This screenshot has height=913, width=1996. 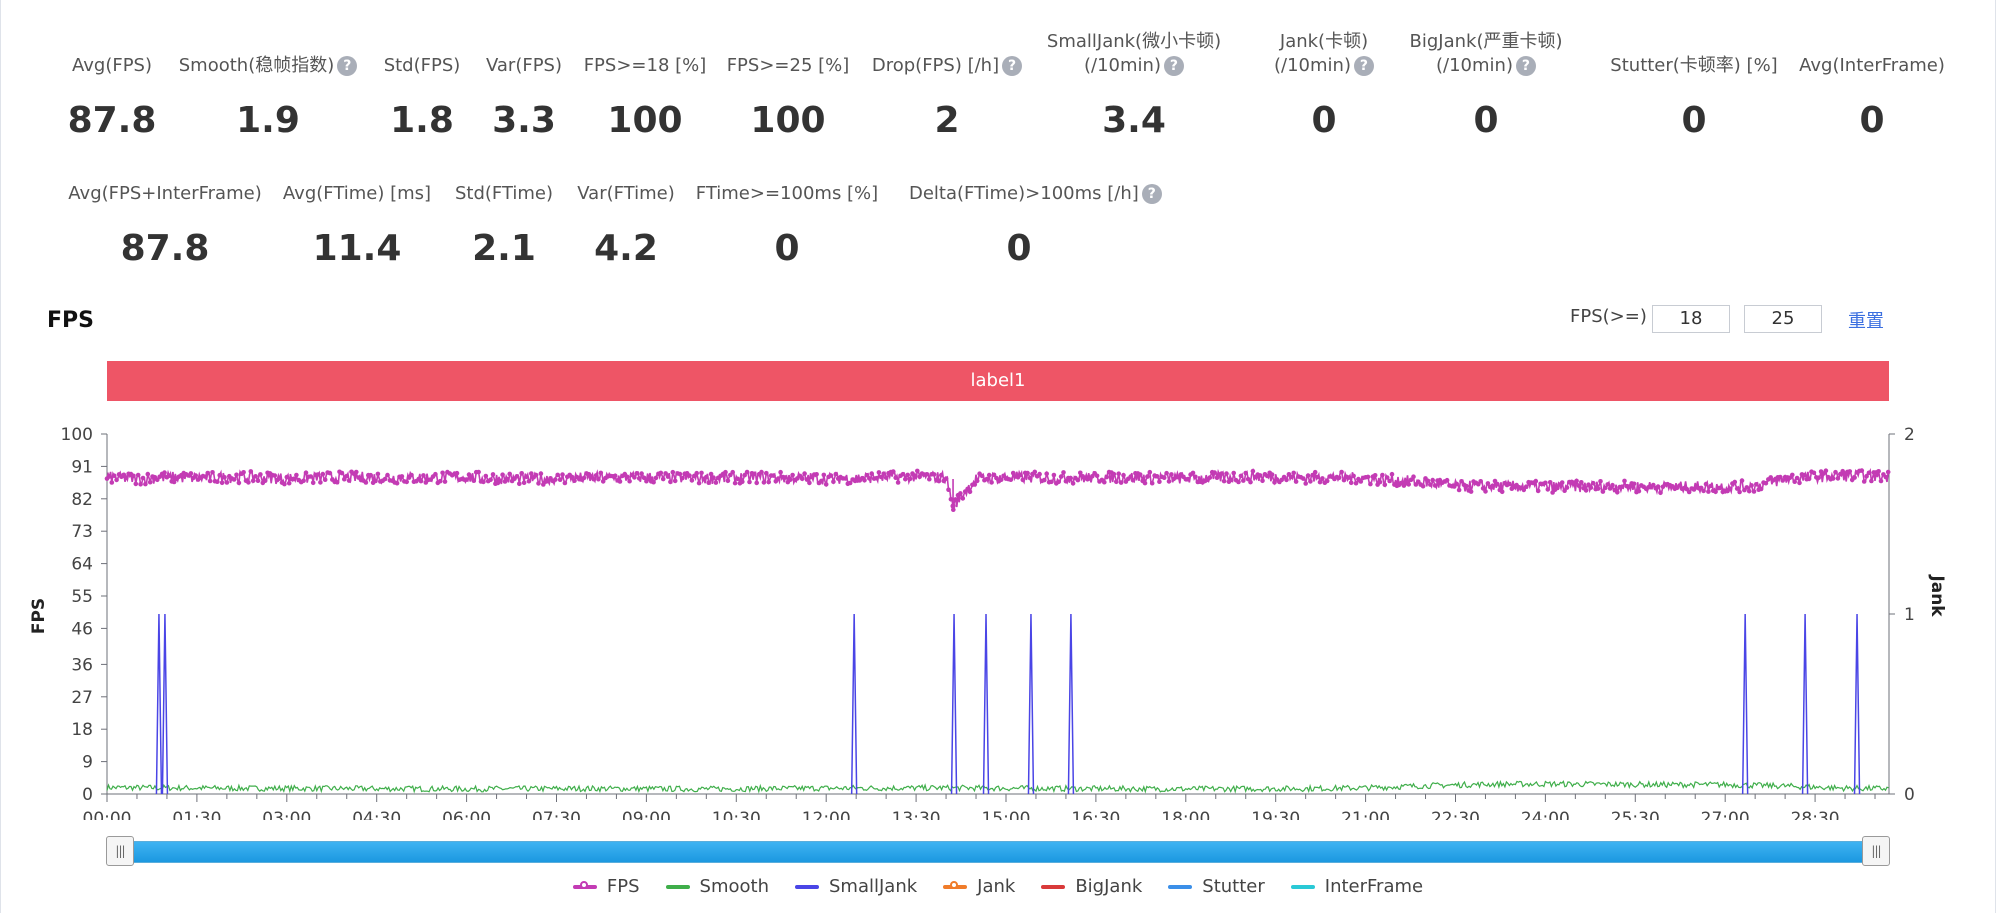 What do you see at coordinates (1691, 319) in the screenshot?
I see `fps-threshold-low-input` at bounding box center [1691, 319].